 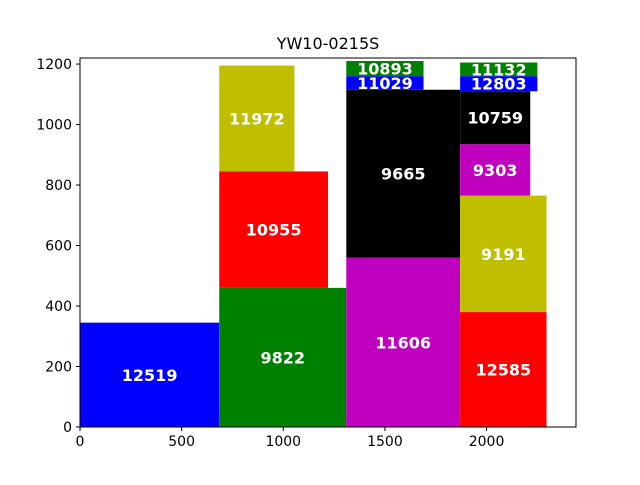 I want to click on panel-label-12585: 12585, so click(x=503, y=370).